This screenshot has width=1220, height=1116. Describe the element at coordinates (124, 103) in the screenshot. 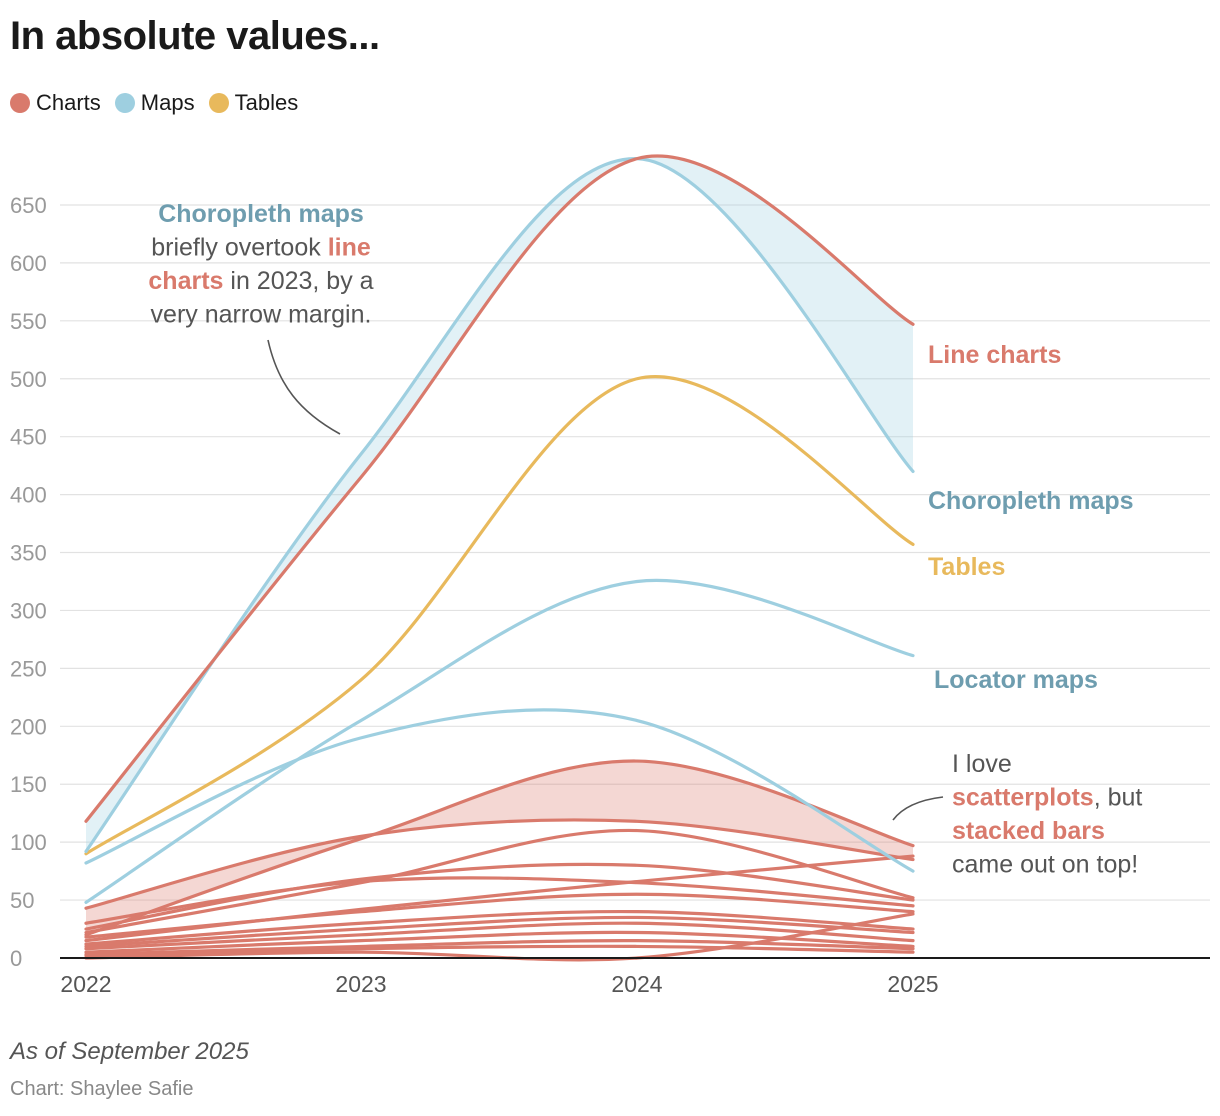

I see `legend-swatch-maps` at that location.